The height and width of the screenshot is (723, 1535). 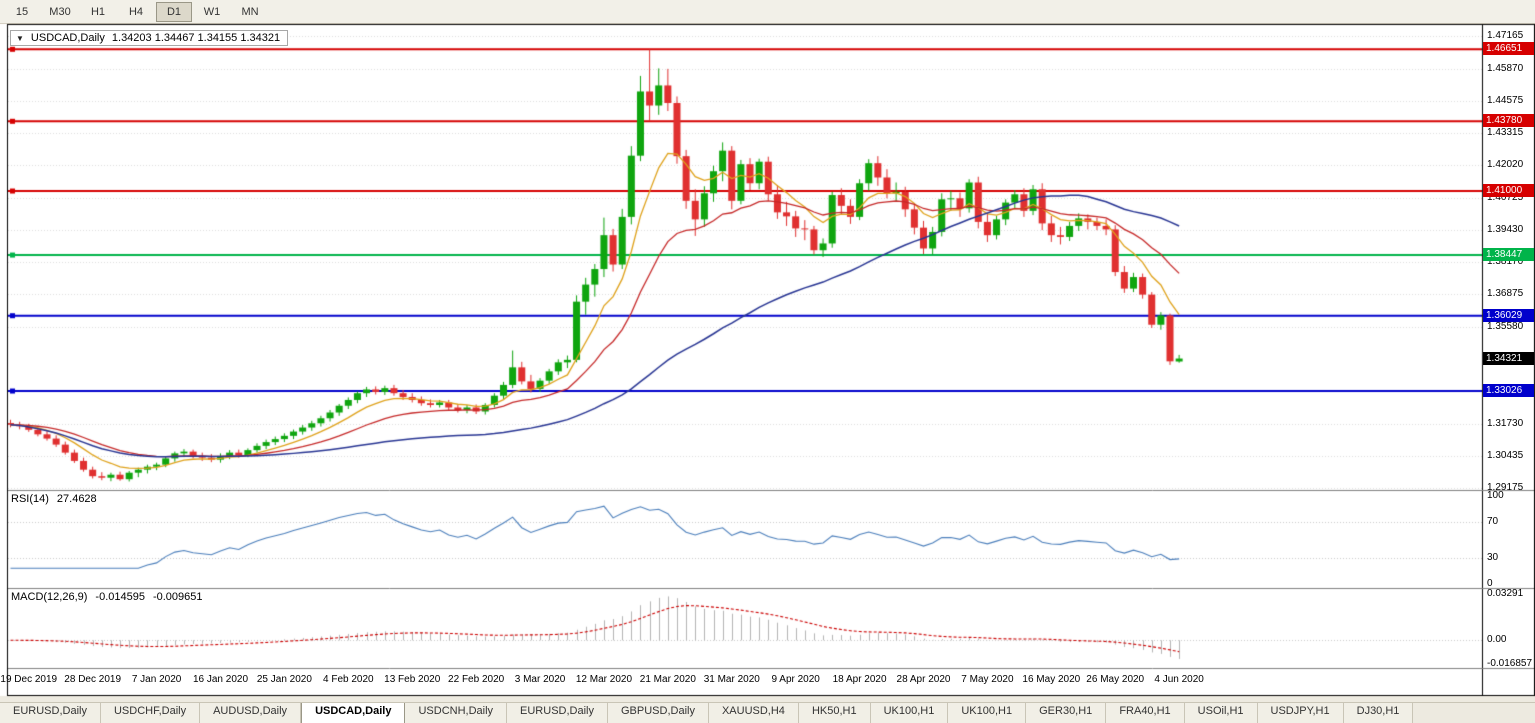 I want to click on macd-signal-value: -0.009651, so click(x=177, y=597).